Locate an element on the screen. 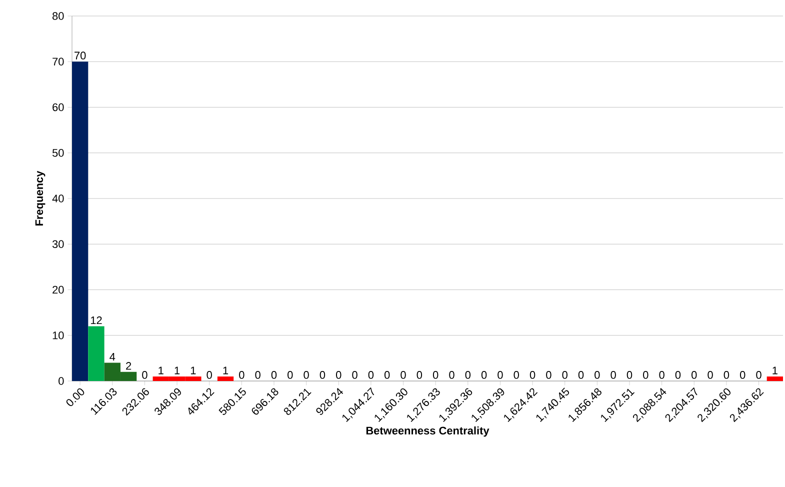  y-tick-label: 60 is located at coordinates (58, 107).